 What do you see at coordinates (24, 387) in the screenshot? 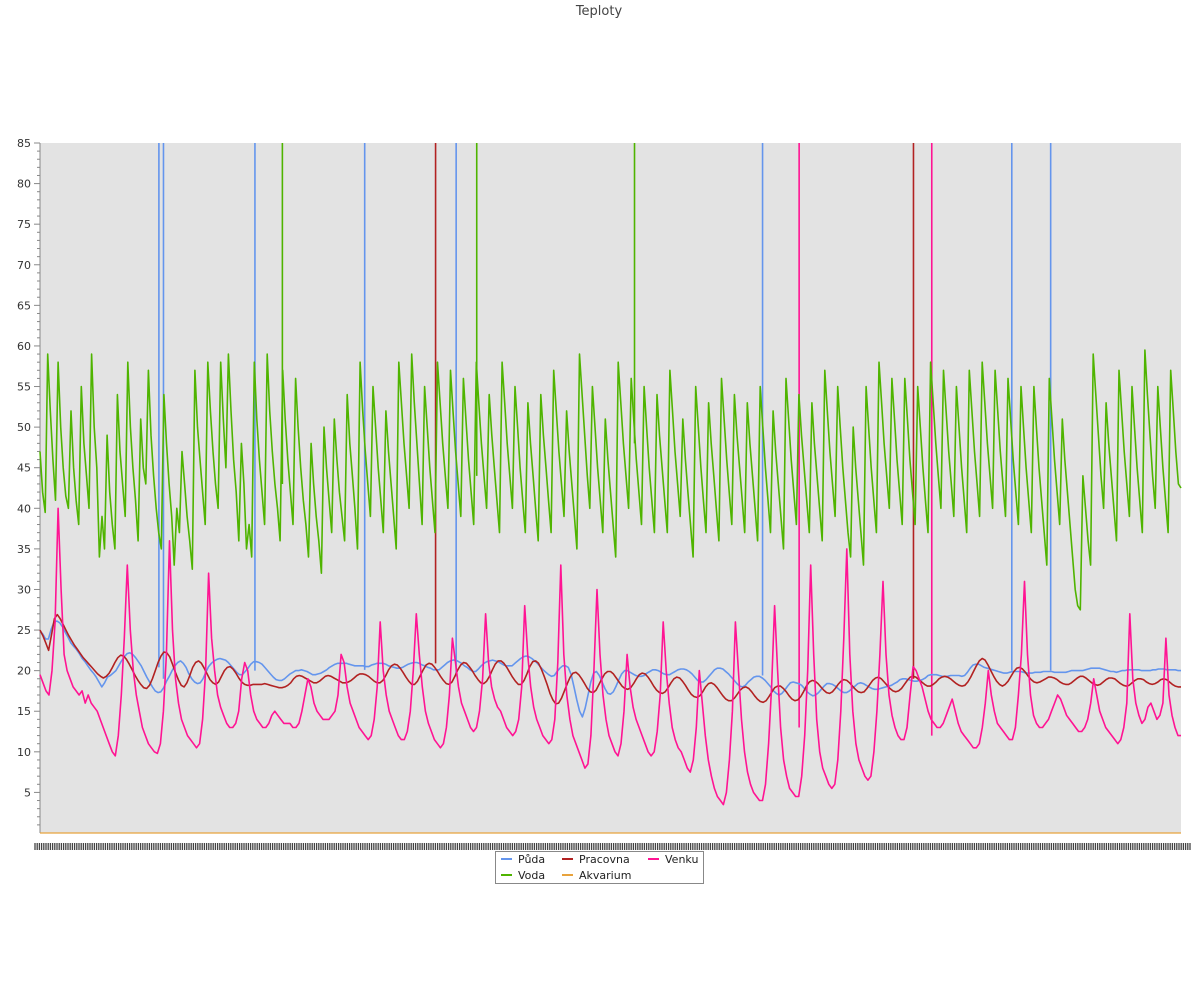
I see `y-tick-label: 55` at bounding box center [24, 387].